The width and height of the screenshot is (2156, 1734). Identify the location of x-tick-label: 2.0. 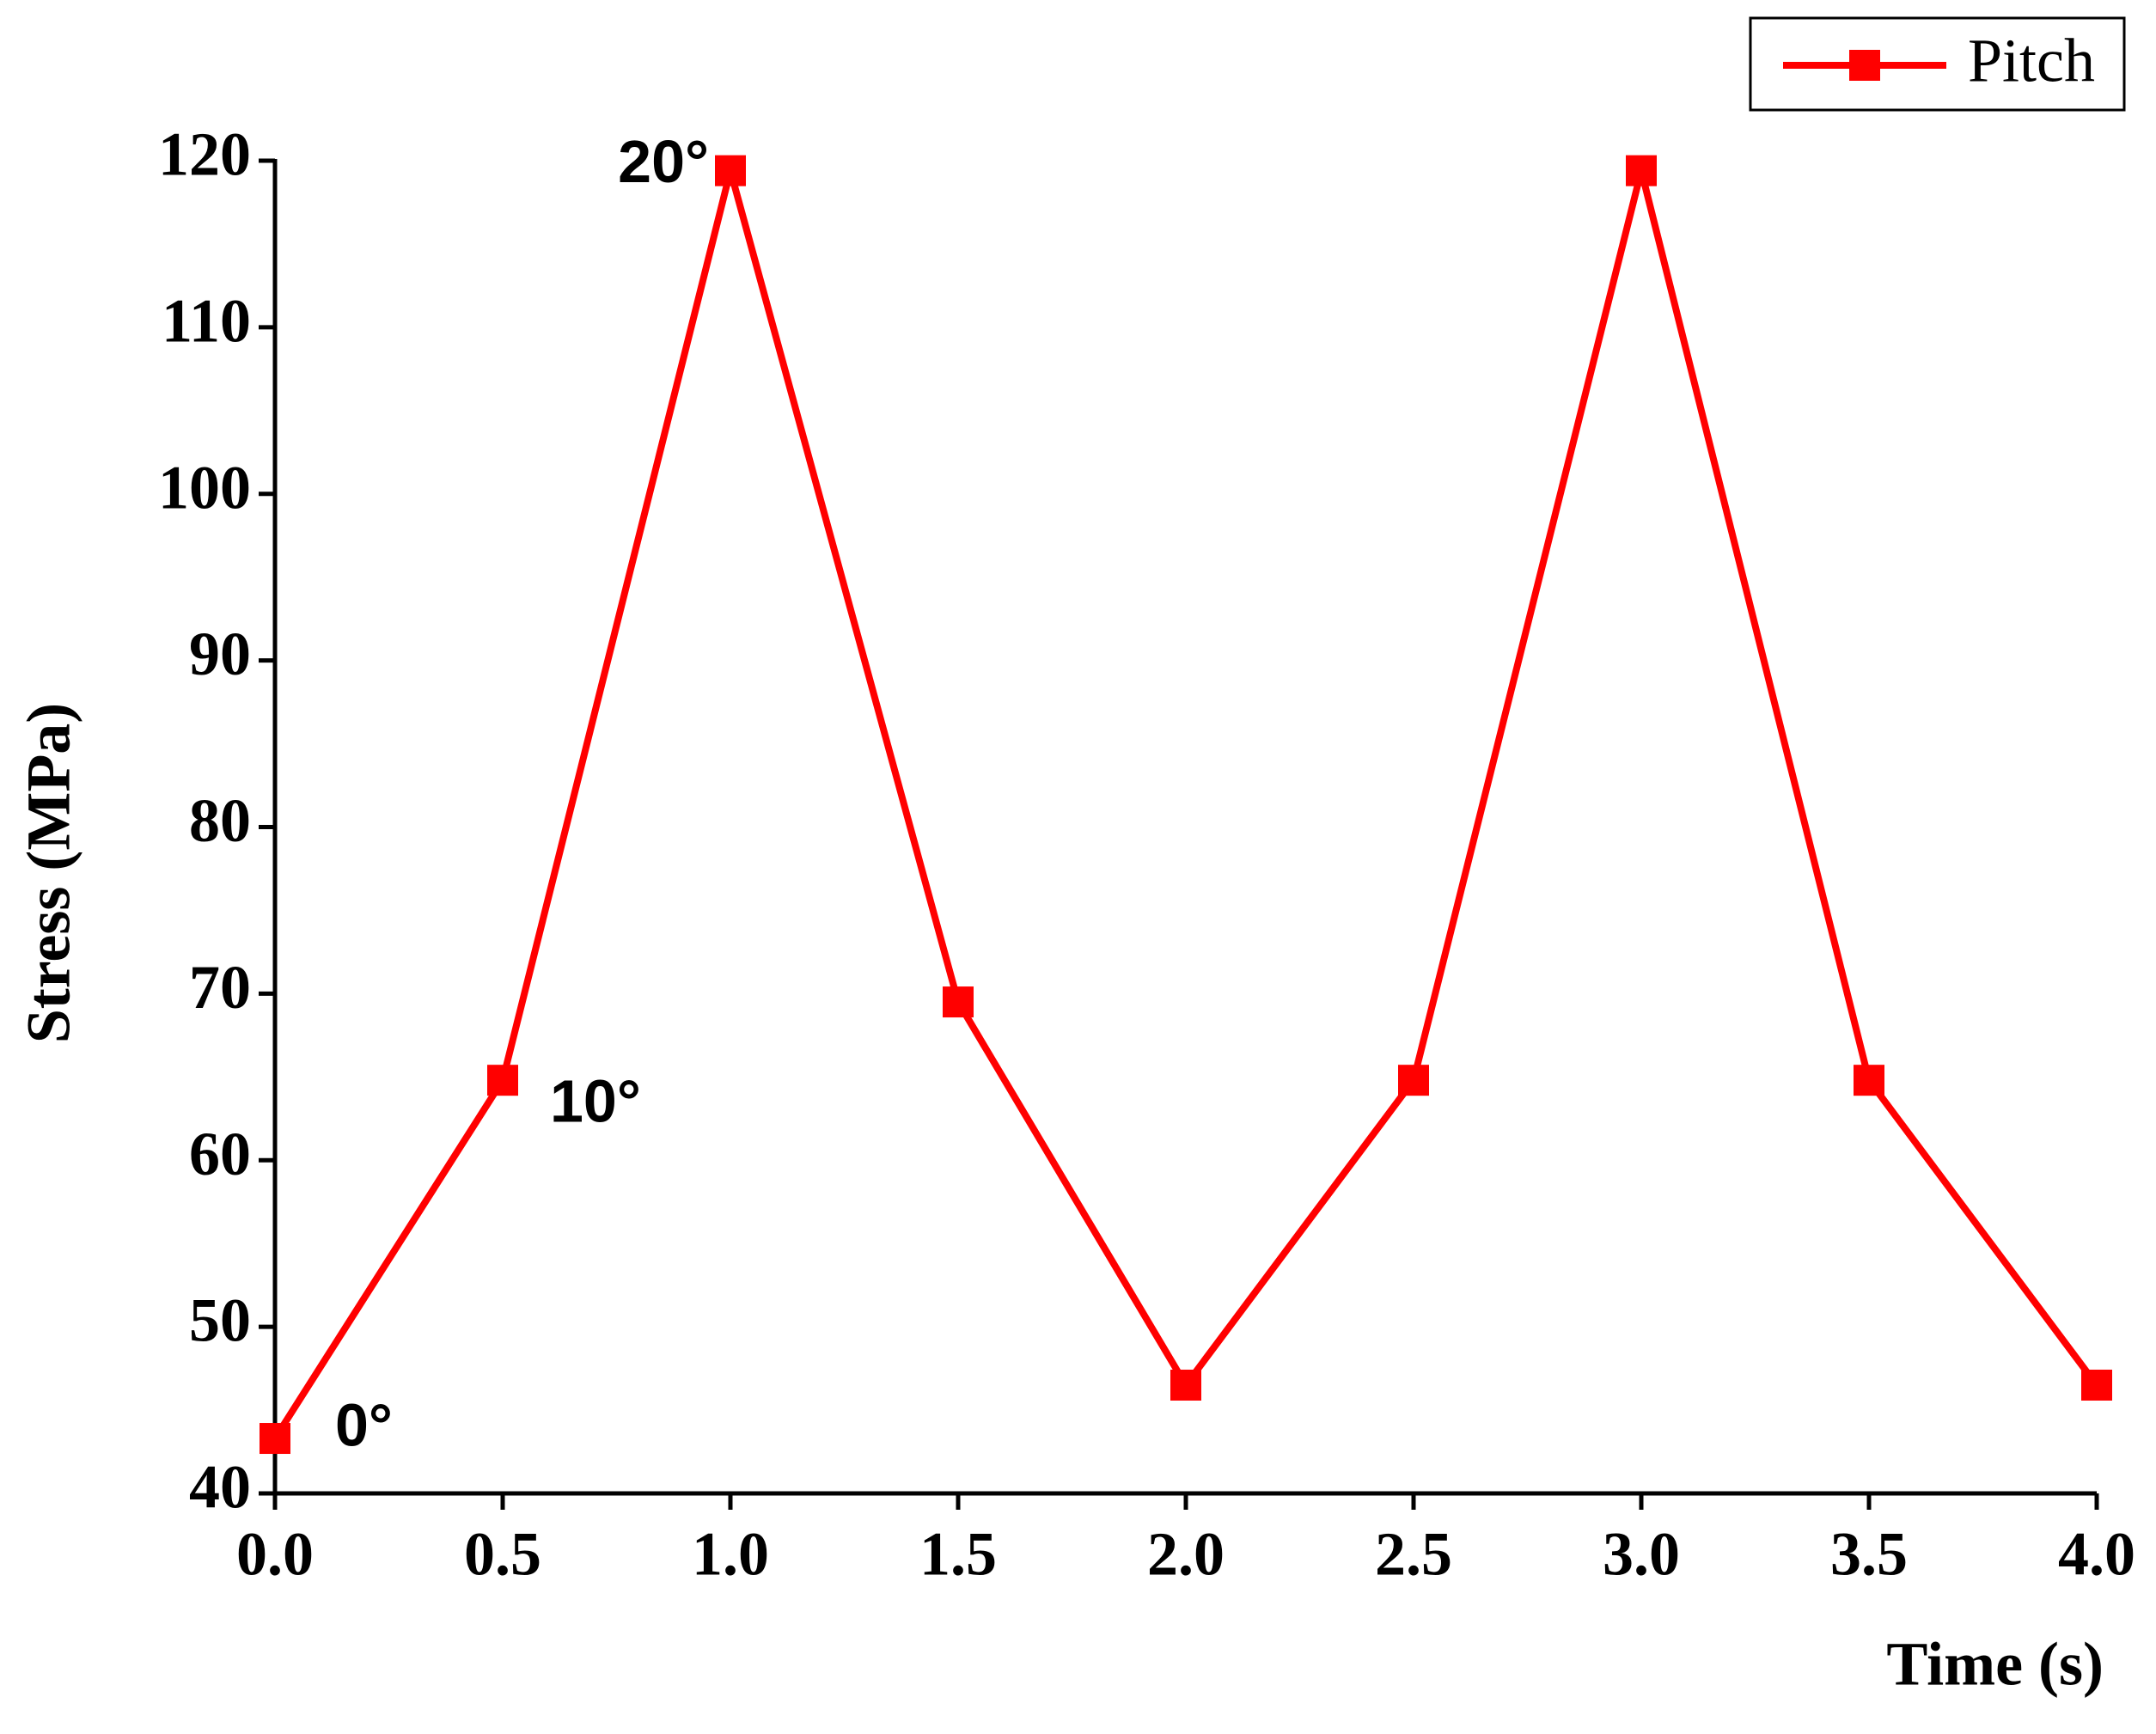
(1186, 1554).